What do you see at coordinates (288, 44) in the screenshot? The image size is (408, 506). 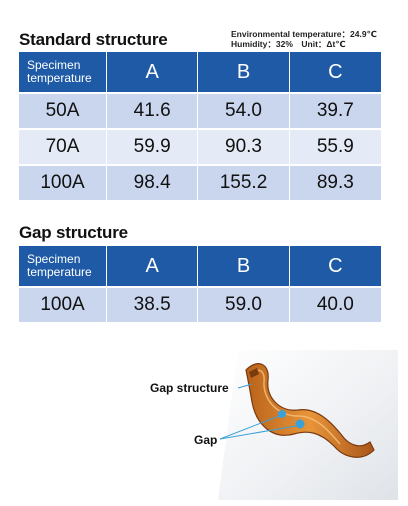 I see `humidity-unit-text: Humidity：32% Unit：Δt℃` at bounding box center [288, 44].